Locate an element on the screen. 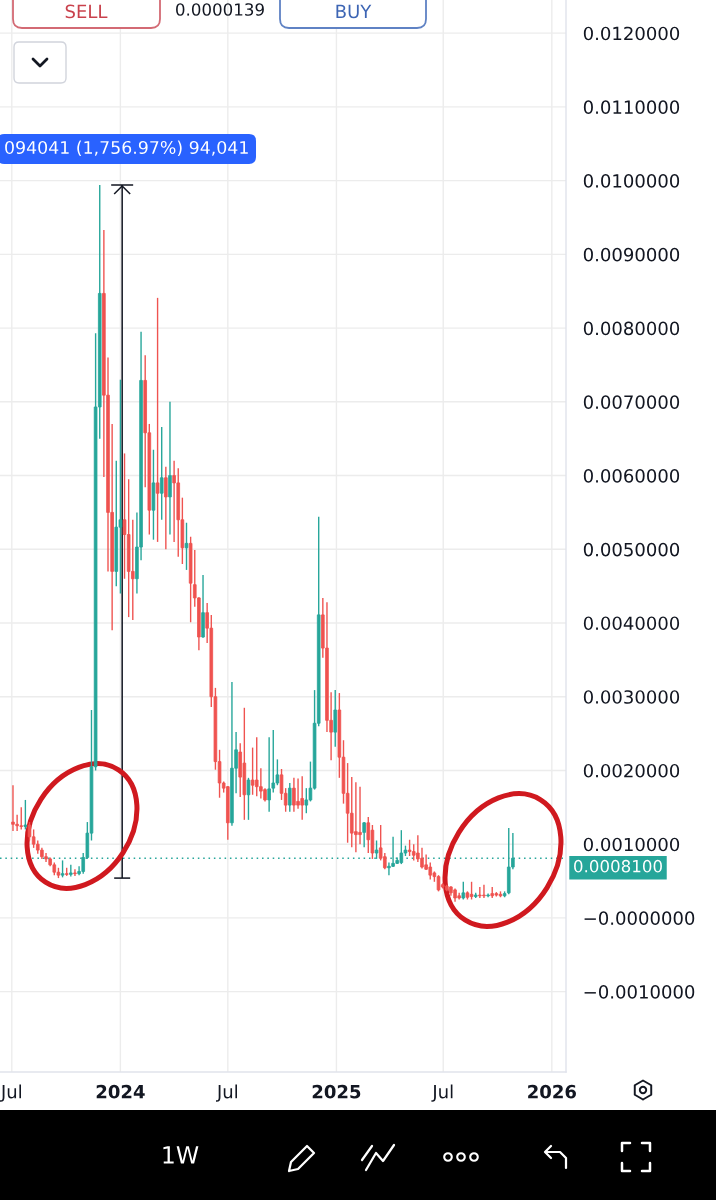 The width and height of the screenshot is (716, 1200). y-tick-label: 0.0030000 is located at coordinates (631, 697).